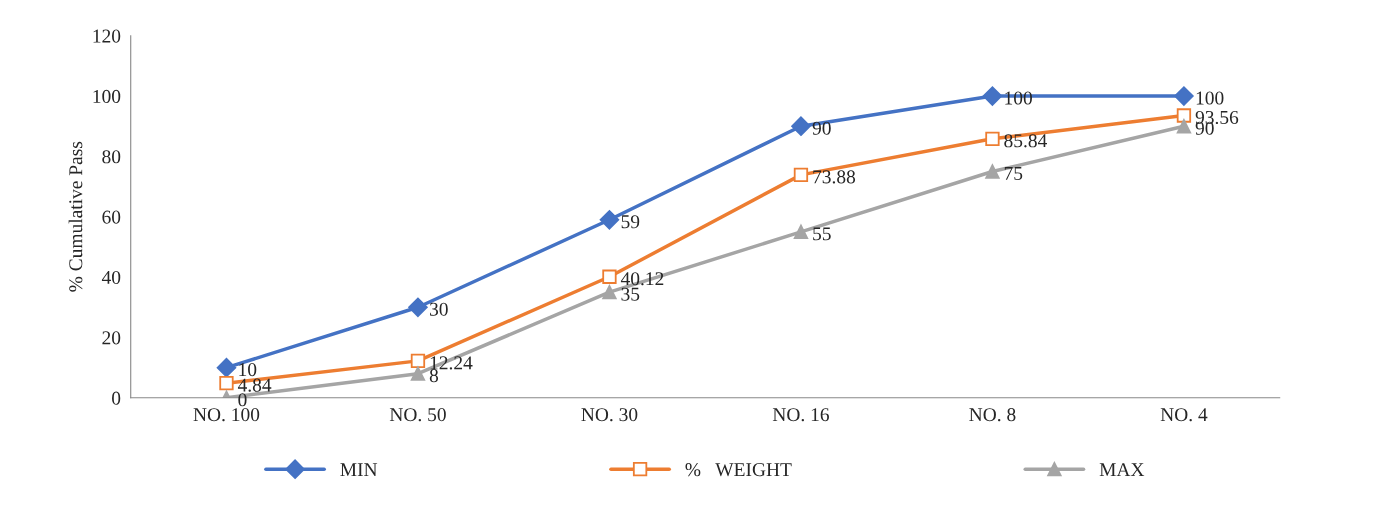 This screenshot has width=1376, height=510. I want to click on legend-label: MAX, so click(1122, 469).